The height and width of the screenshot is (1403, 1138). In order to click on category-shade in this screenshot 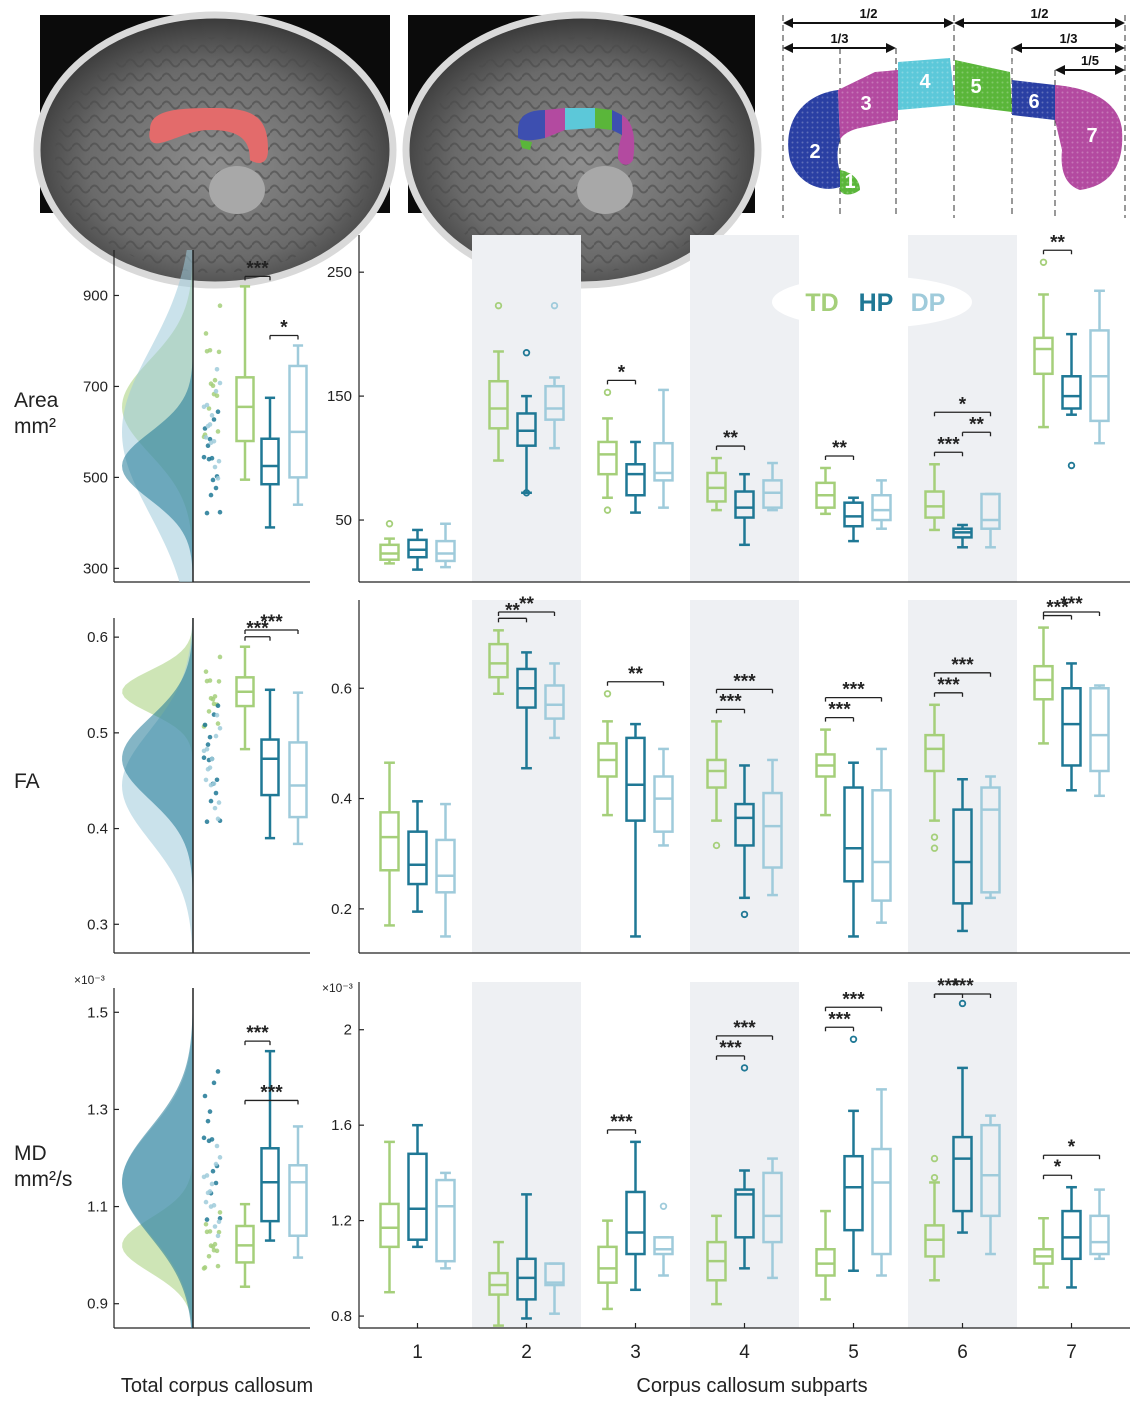, I will do `click(962, 776)`.